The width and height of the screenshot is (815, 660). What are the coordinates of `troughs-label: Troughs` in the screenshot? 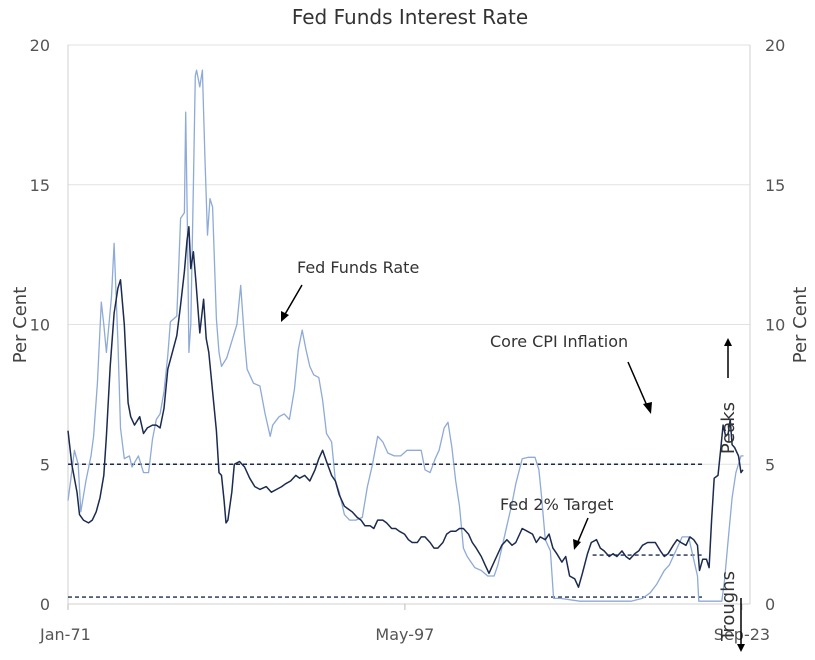 It's located at (728, 606).